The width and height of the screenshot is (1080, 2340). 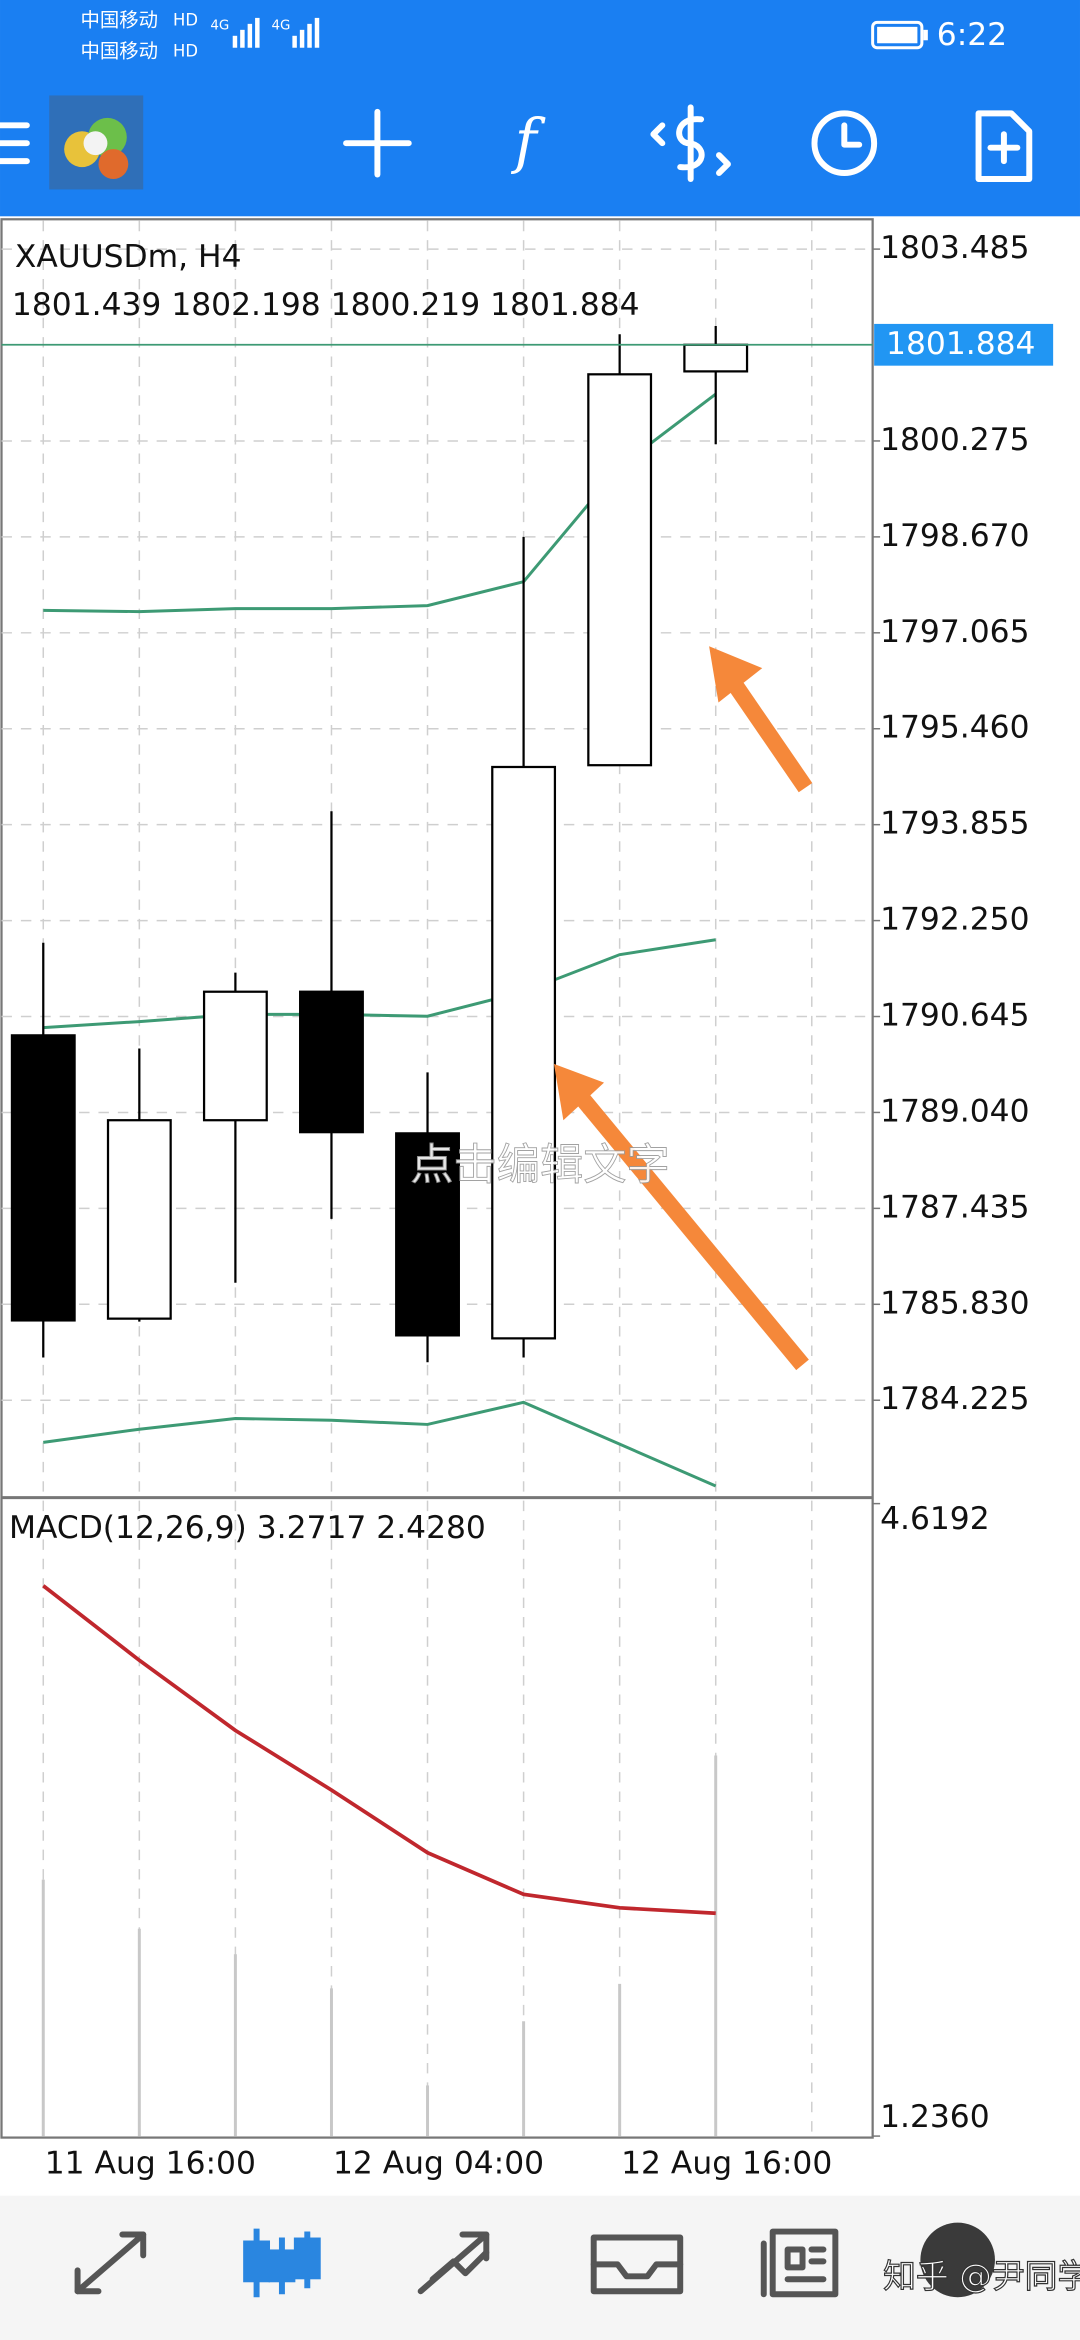 I want to click on crosshair-button, so click(x=377, y=143).